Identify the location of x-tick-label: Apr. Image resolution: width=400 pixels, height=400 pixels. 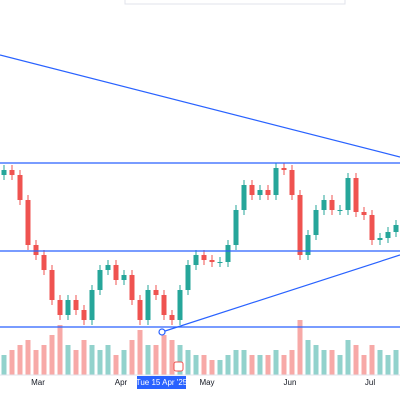
(121, 382).